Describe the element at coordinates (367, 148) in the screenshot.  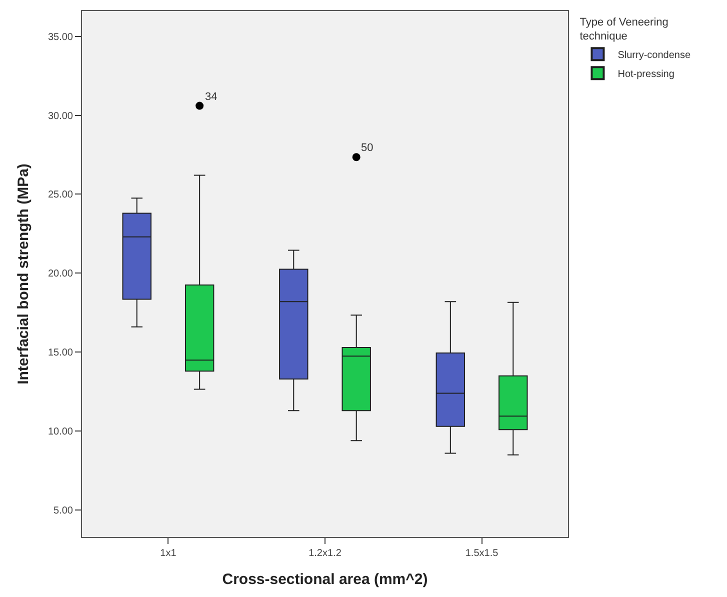
I see `annotation: 50` at that location.